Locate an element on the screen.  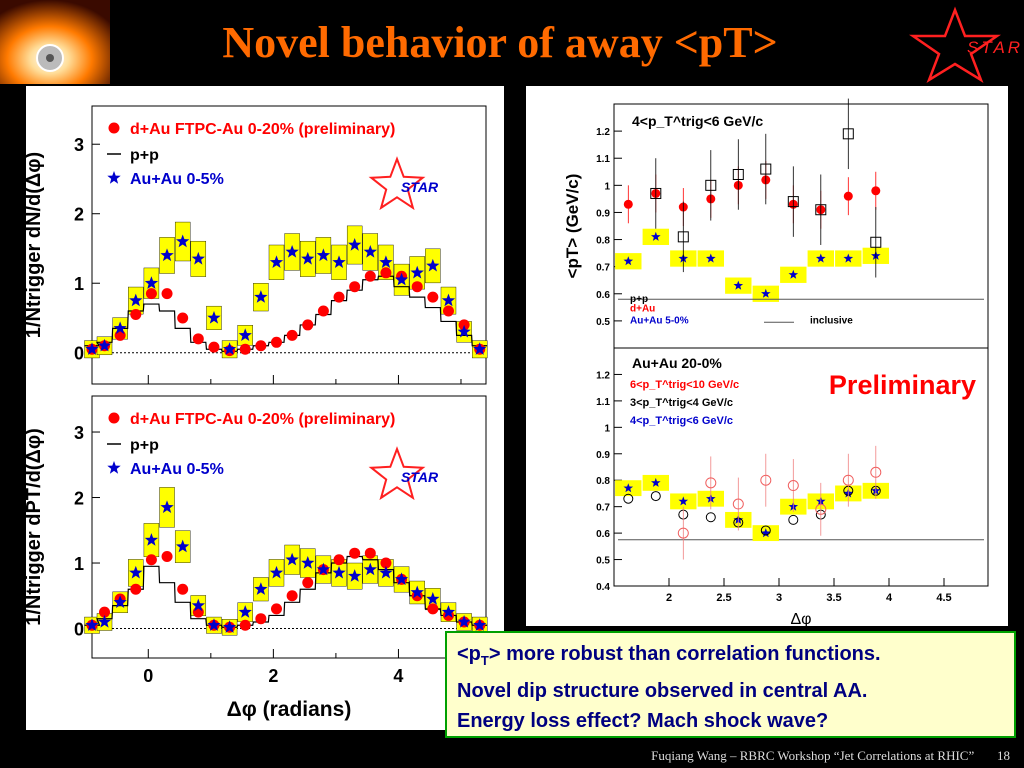
y-tick-label: 1.1 is located at coordinates (603, 402).